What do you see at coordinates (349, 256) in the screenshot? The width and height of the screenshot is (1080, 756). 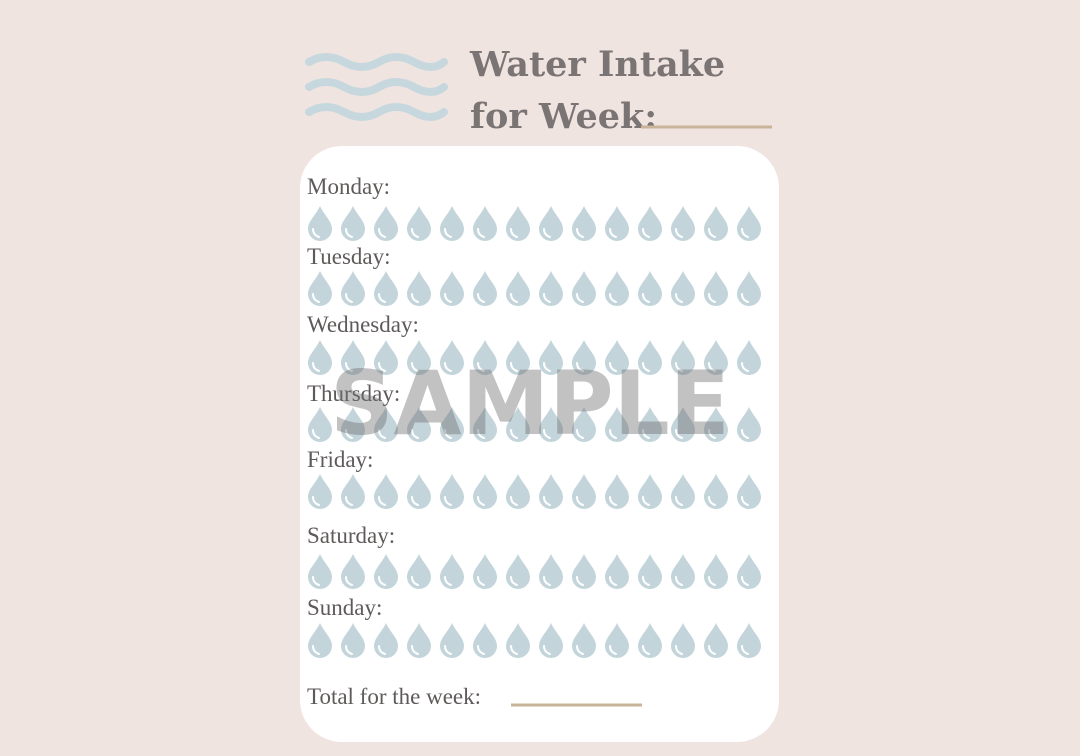 I see `day-label: Tuesday:` at bounding box center [349, 256].